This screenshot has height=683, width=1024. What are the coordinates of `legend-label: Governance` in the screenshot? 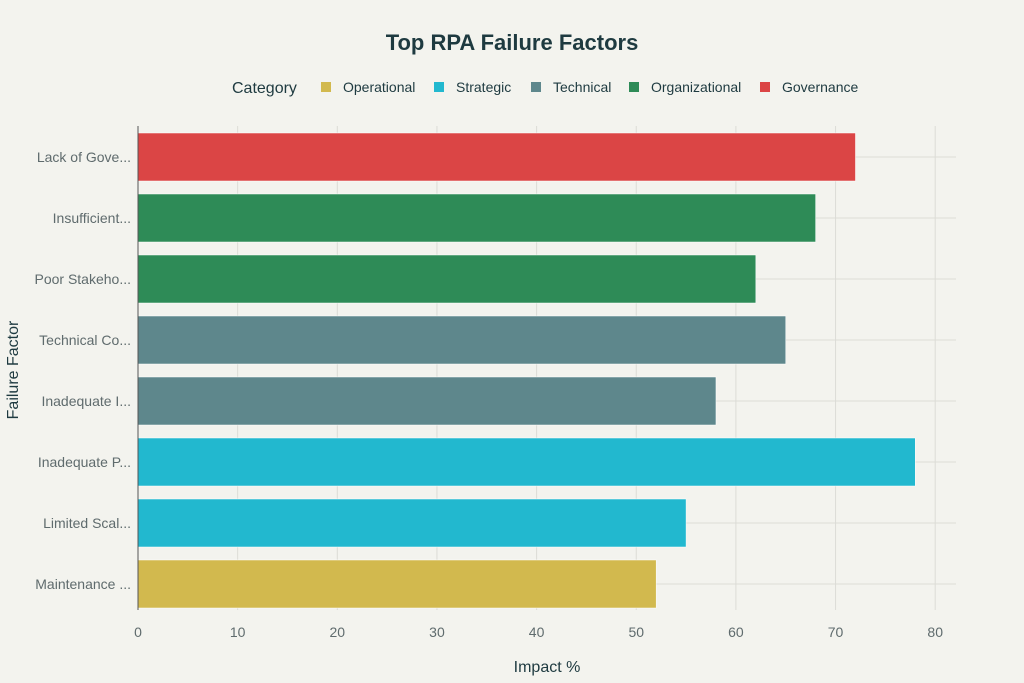 It's located at (820, 87).